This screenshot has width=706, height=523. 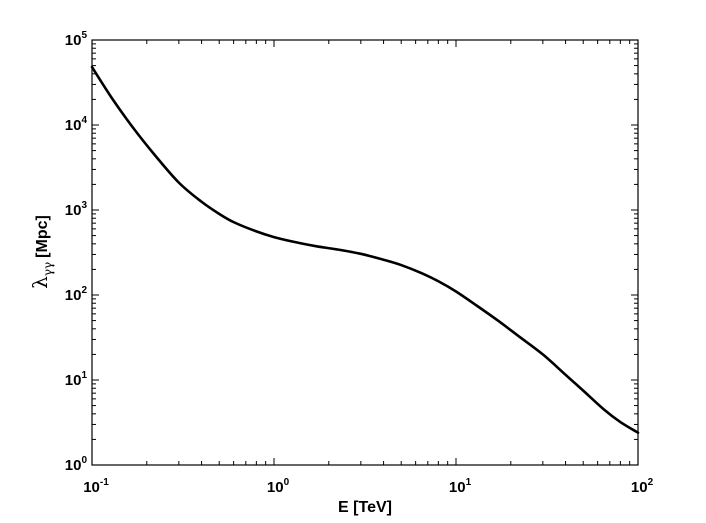 I want to click on y-tick-labels: 10⁰ 10¹ 10² 10³ 10⁴ 10⁵, so click(x=76, y=252).